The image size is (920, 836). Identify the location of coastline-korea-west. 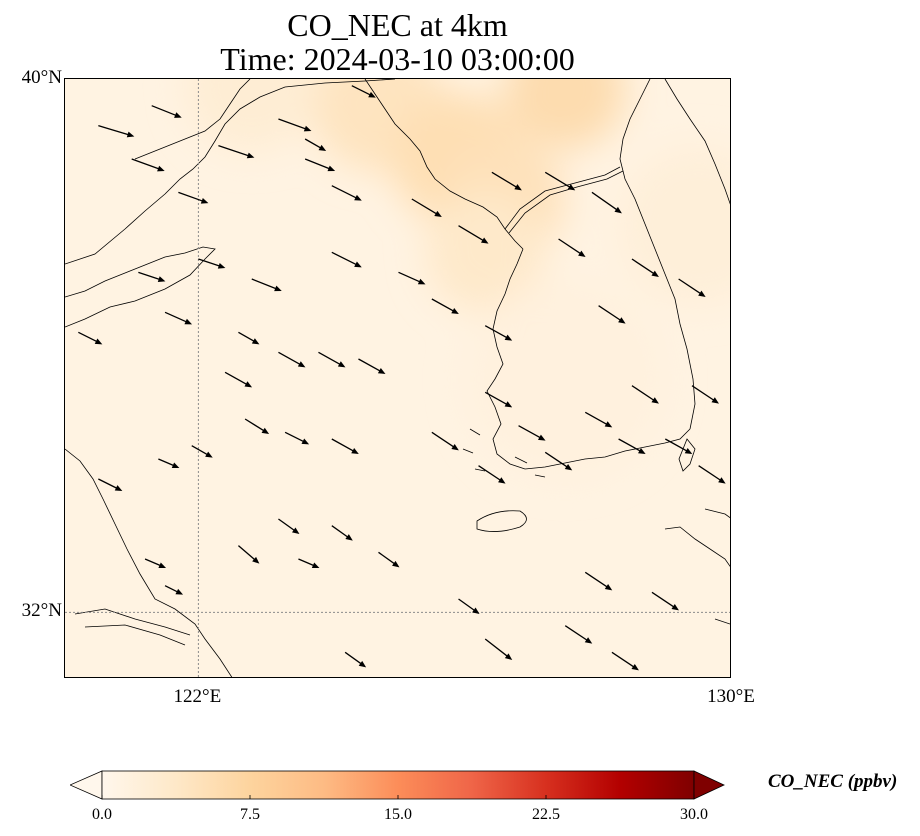
(506, 359).